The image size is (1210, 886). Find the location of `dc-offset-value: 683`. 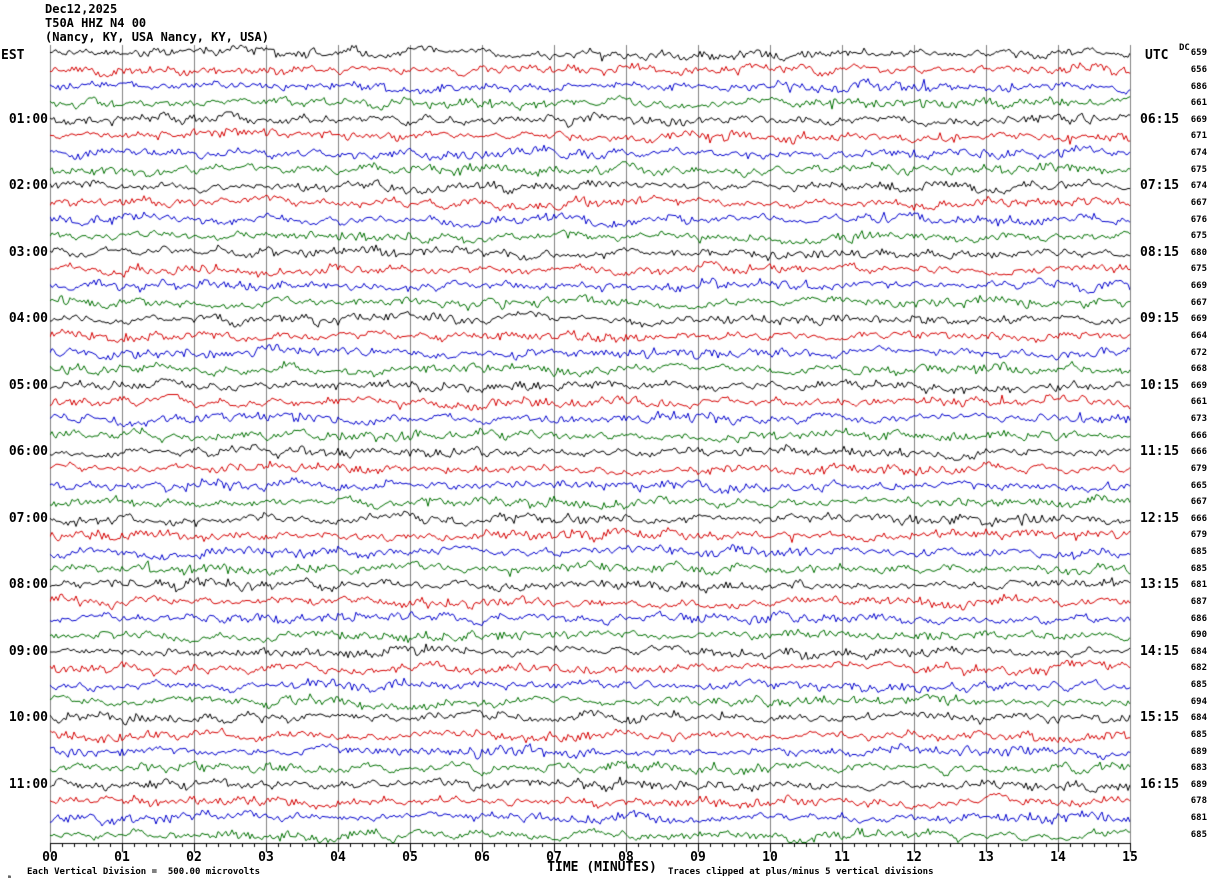

dc-offset-value: 683 is located at coordinates (1198, 768).